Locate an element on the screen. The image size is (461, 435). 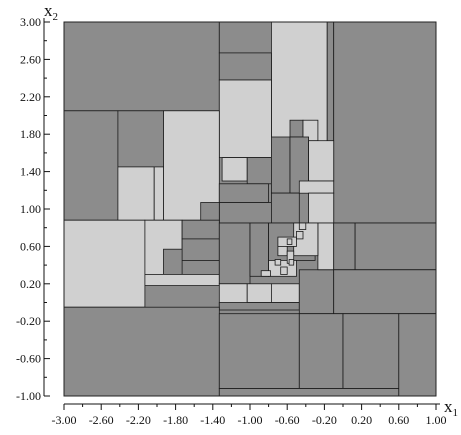
x-tick-label: 1.00 is located at coordinates (436, 420).